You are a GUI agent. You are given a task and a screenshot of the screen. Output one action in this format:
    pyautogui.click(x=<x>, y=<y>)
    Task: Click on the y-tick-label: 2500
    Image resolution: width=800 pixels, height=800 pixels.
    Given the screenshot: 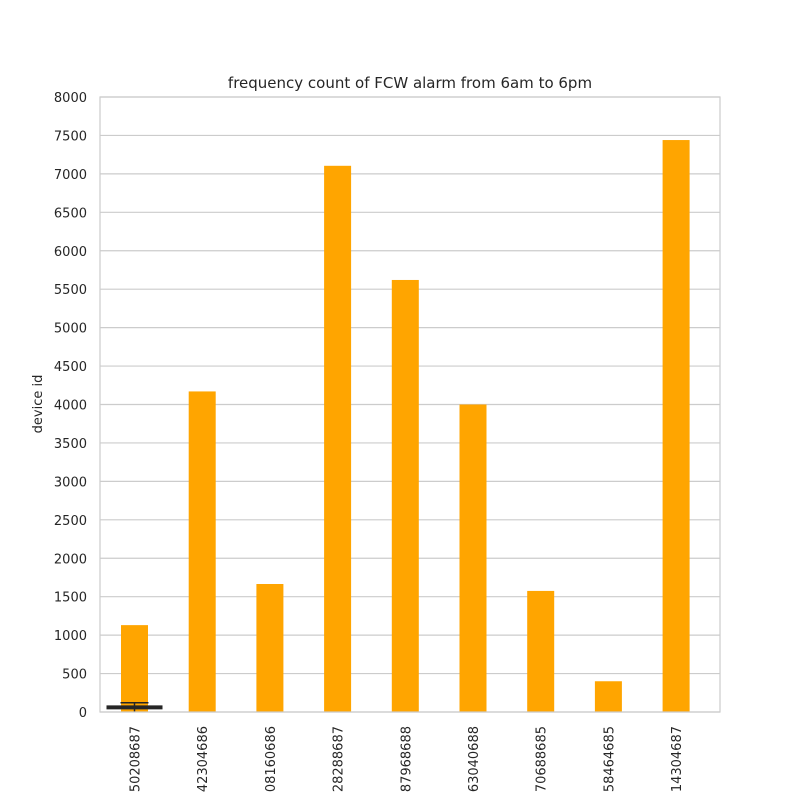 What is the action you would take?
    pyautogui.click(x=70, y=521)
    